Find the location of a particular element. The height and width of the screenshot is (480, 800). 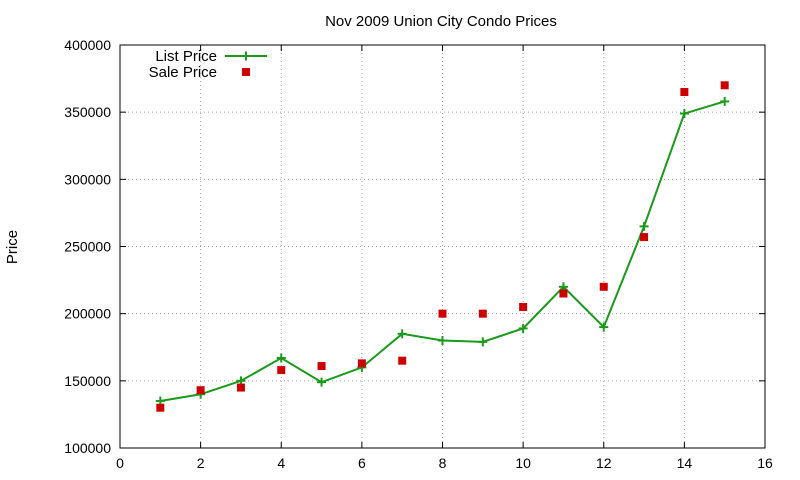

y-tick-label: 400000 is located at coordinates (87, 45).